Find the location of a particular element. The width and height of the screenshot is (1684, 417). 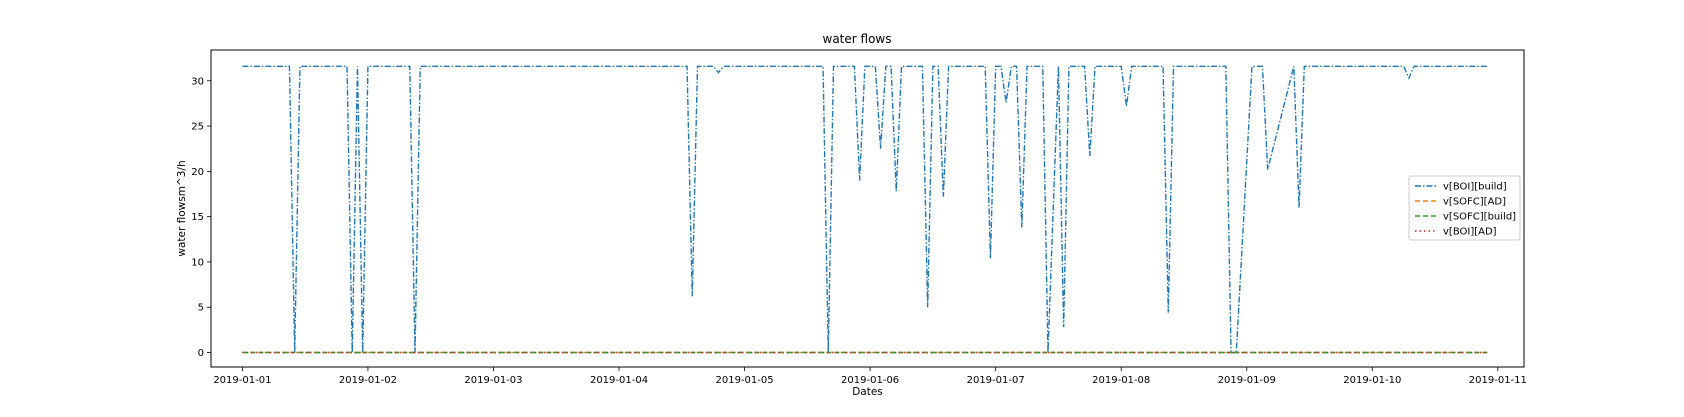

y-tick-label: 5 is located at coordinates (201, 308).